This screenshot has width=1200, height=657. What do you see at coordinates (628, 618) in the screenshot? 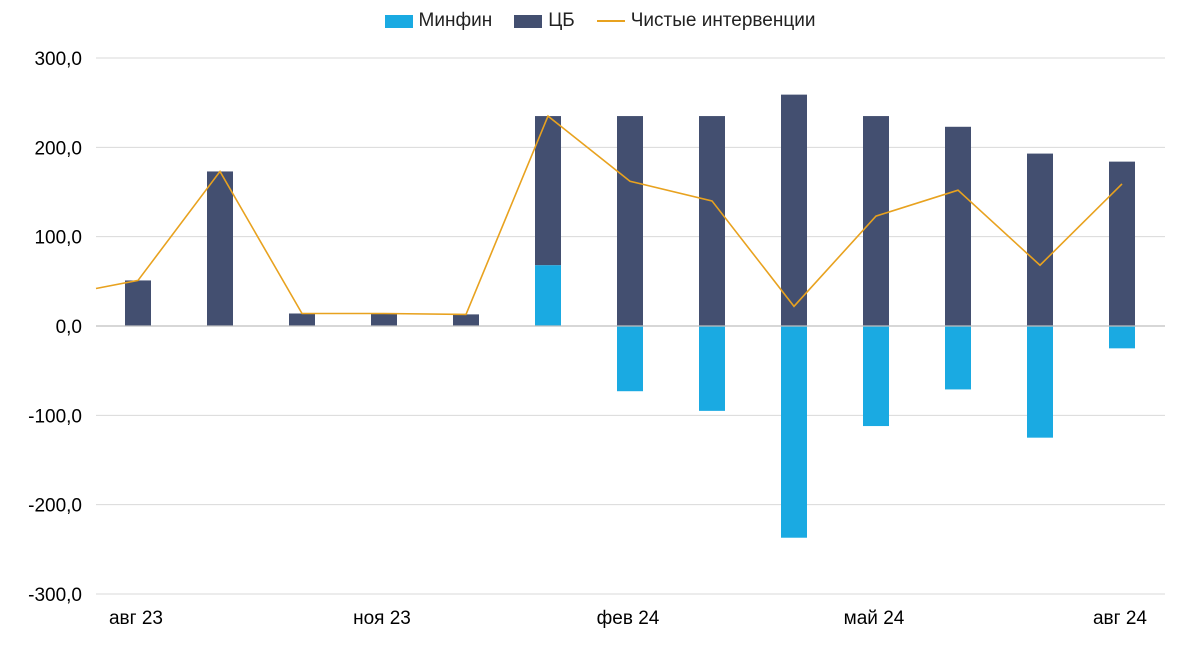
I see `x-tick-label: фев 24` at bounding box center [628, 618].